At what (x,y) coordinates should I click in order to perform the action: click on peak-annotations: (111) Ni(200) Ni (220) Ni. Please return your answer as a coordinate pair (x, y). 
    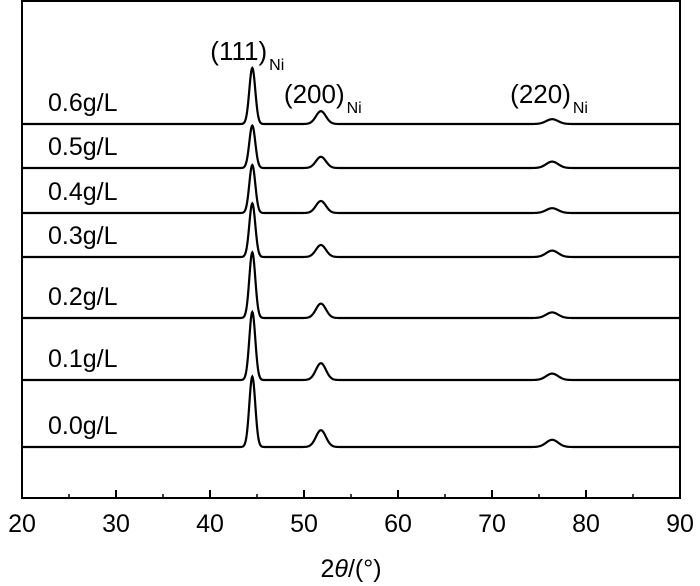
    Looking at the image, I should click on (399, 76).